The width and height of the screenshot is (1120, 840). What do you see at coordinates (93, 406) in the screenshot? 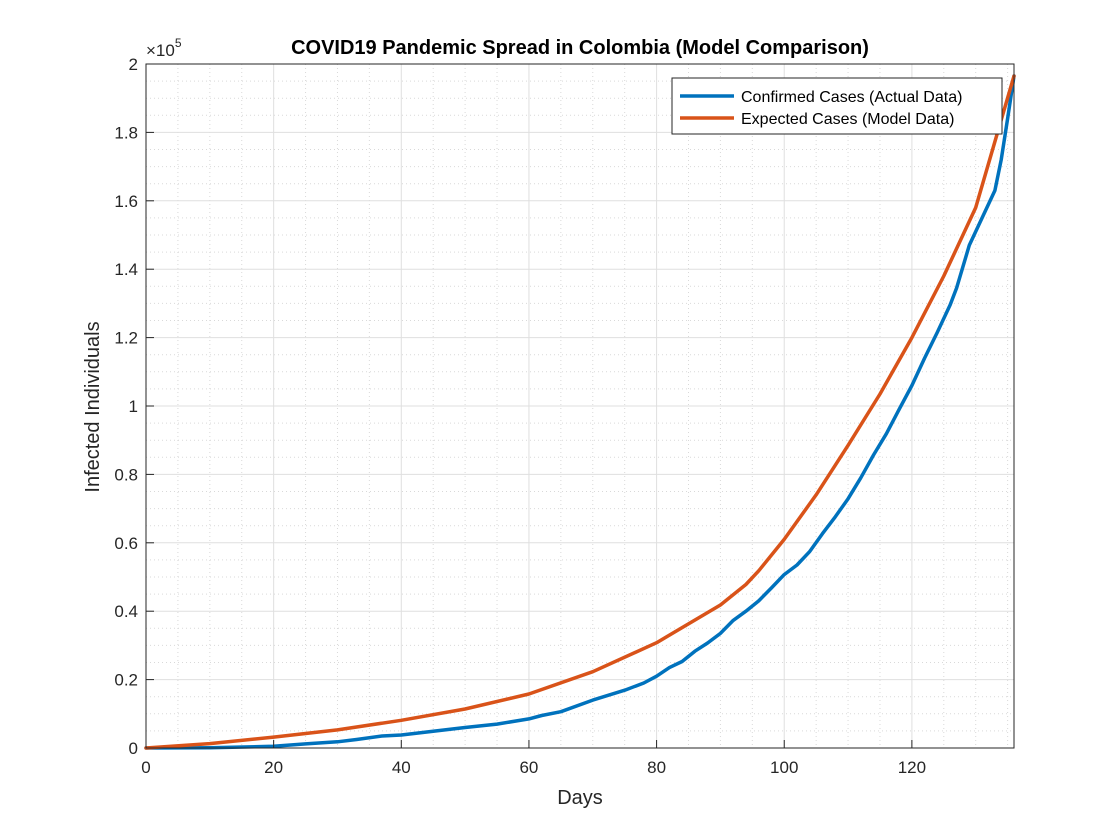
I see `y-axis-label: Infected Individuals` at bounding box center [93, 406].